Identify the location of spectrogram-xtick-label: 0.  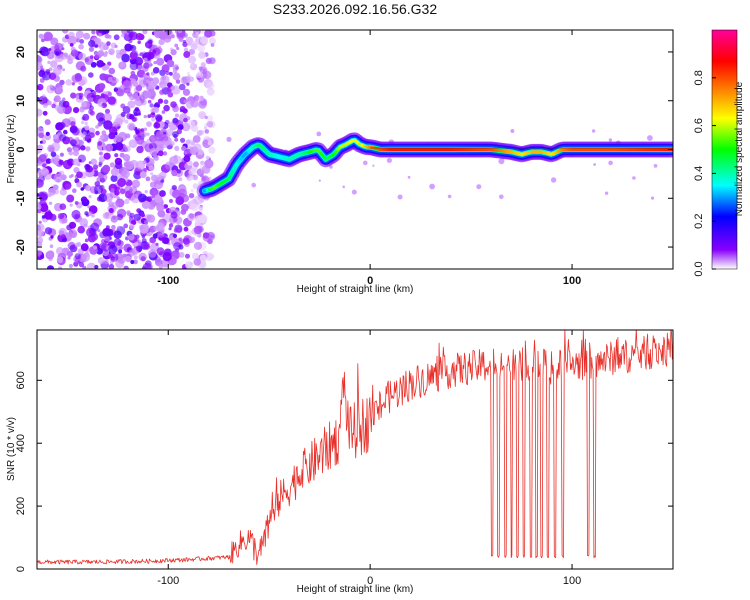
(370, 281).